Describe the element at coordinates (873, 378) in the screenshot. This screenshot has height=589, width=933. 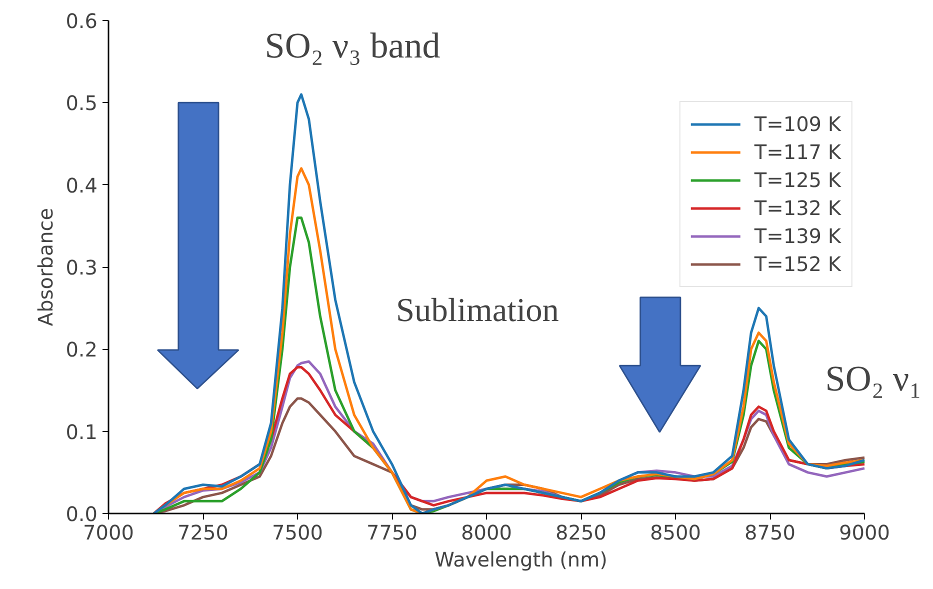
I see `annotation: SO₂ ν₁` at that location.